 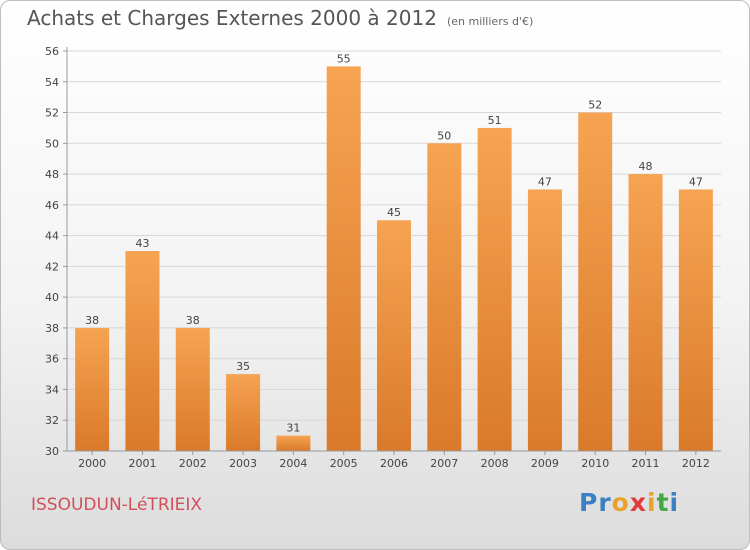 I want to click on y-tick-label: 30, so click(x=52, y=451).